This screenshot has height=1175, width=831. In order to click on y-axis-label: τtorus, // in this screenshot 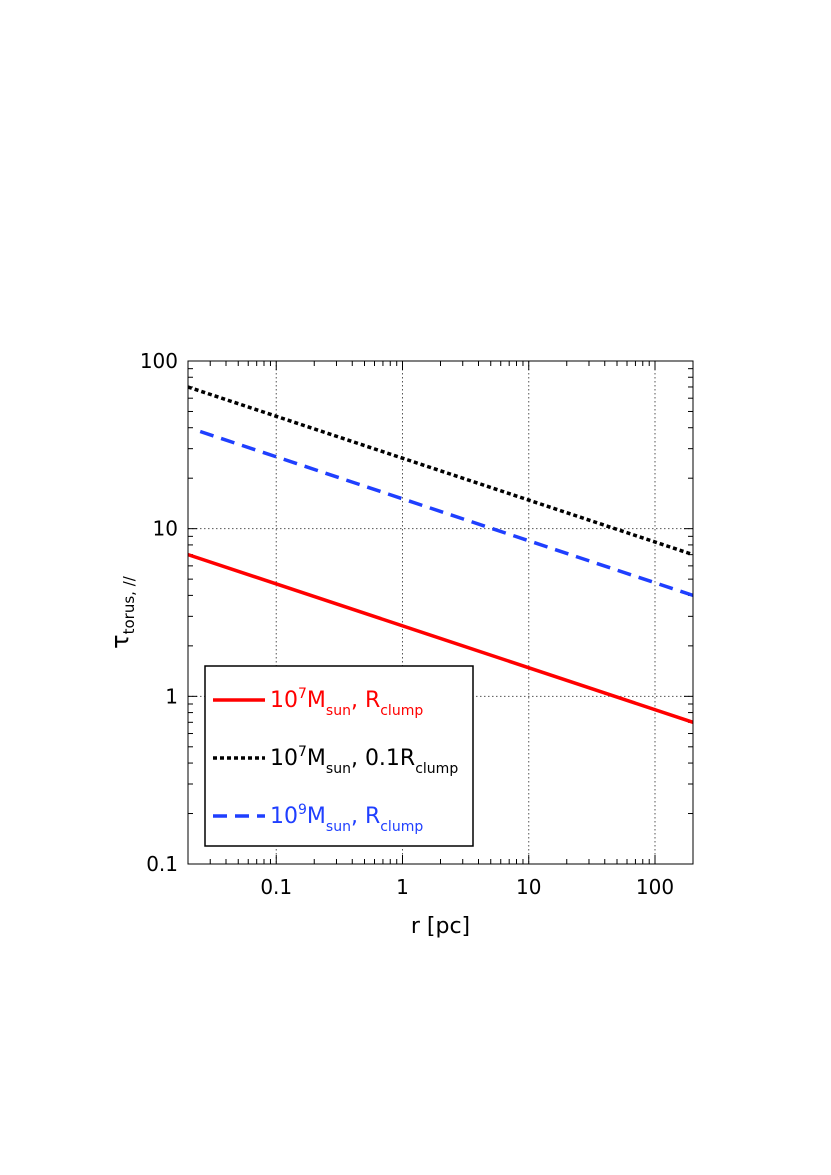, I will do `click(122, 612)`.